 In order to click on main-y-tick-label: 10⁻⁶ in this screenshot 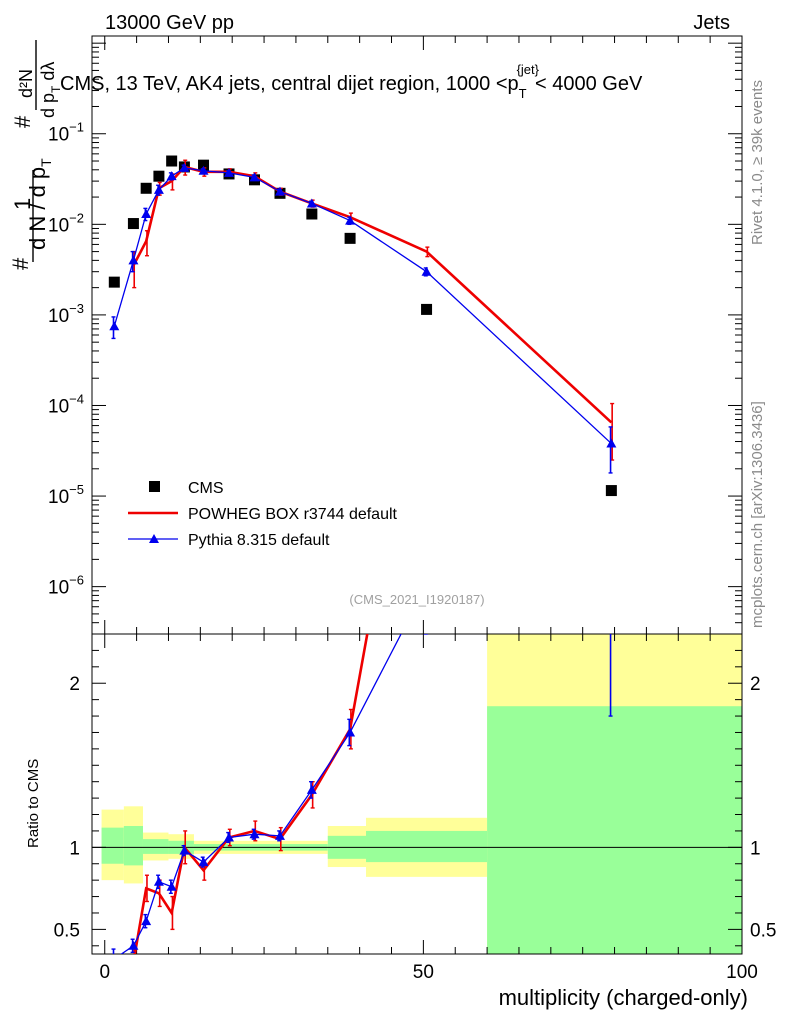, I will do `click(66, 586)`.